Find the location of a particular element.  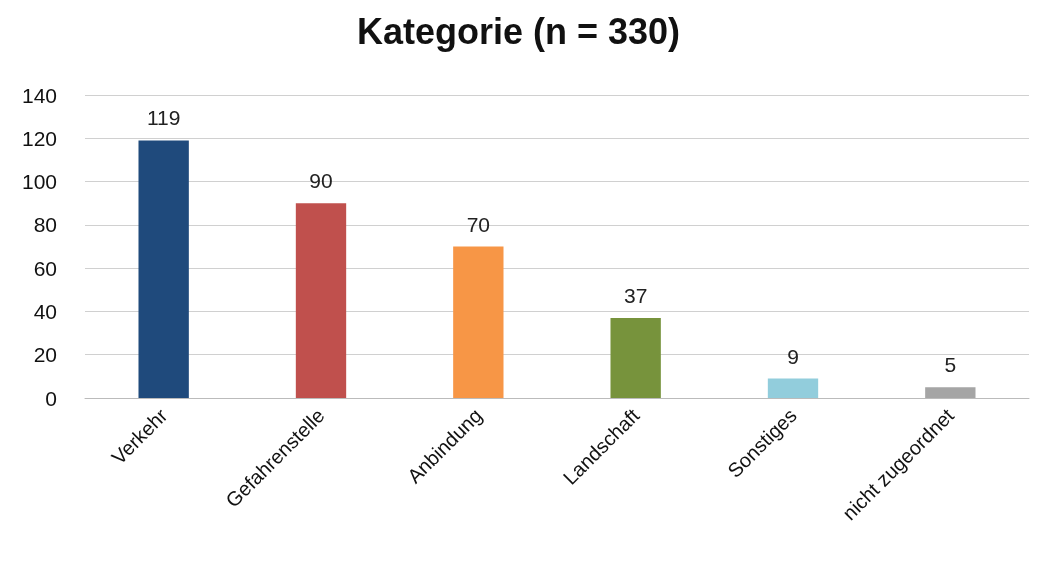

y-tick-label: 140 is located at coordinates (39, 95).